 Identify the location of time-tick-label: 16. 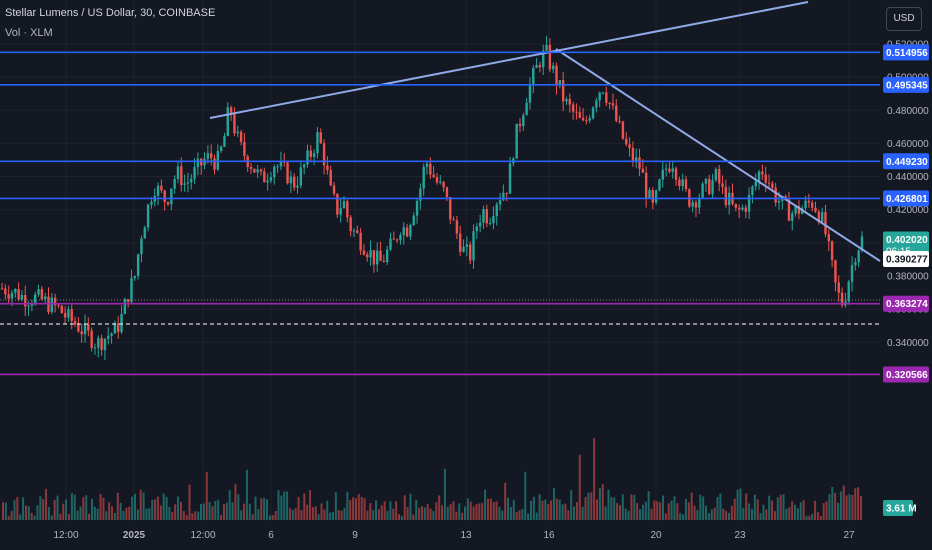
(549, 535).